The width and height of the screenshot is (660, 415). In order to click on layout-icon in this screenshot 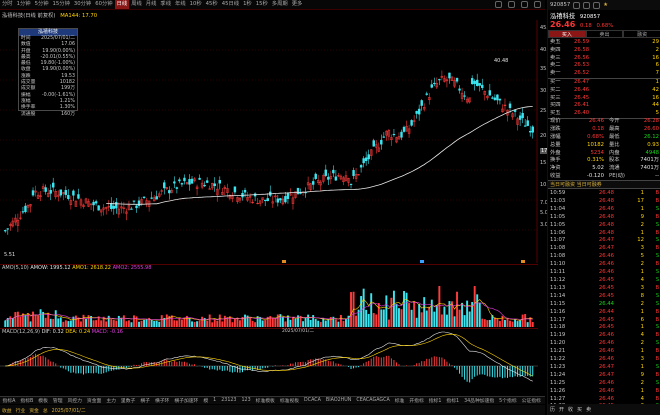, I will do `click(511, 4)`.